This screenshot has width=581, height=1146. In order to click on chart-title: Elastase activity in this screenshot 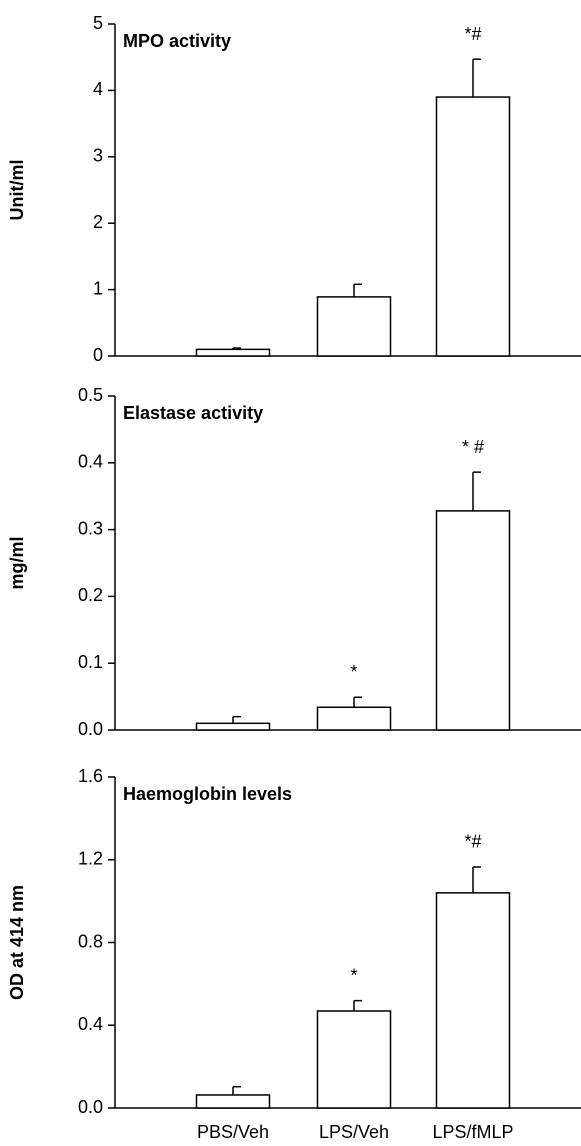, I will do `click(193, 413)`.